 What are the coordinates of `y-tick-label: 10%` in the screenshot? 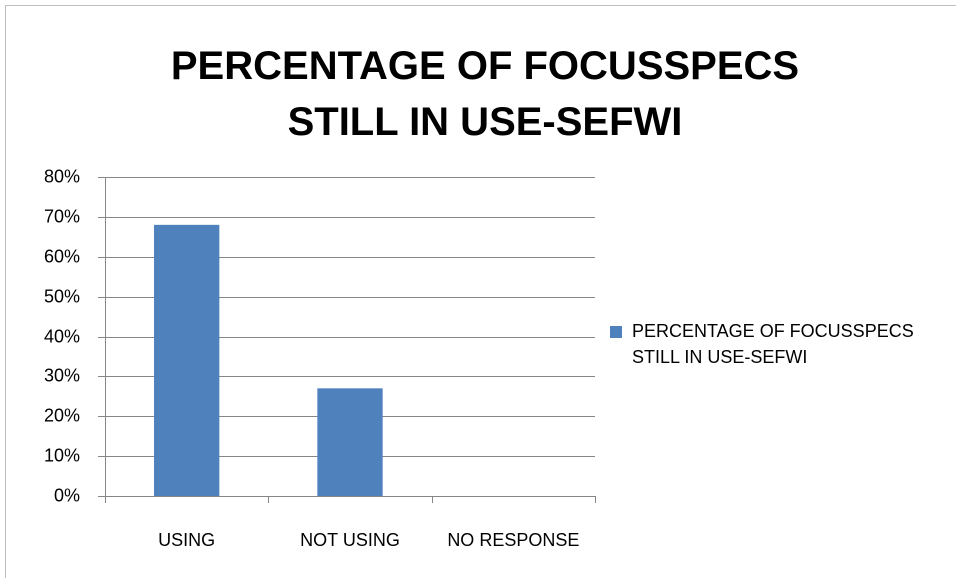 It's located at (62, 455).